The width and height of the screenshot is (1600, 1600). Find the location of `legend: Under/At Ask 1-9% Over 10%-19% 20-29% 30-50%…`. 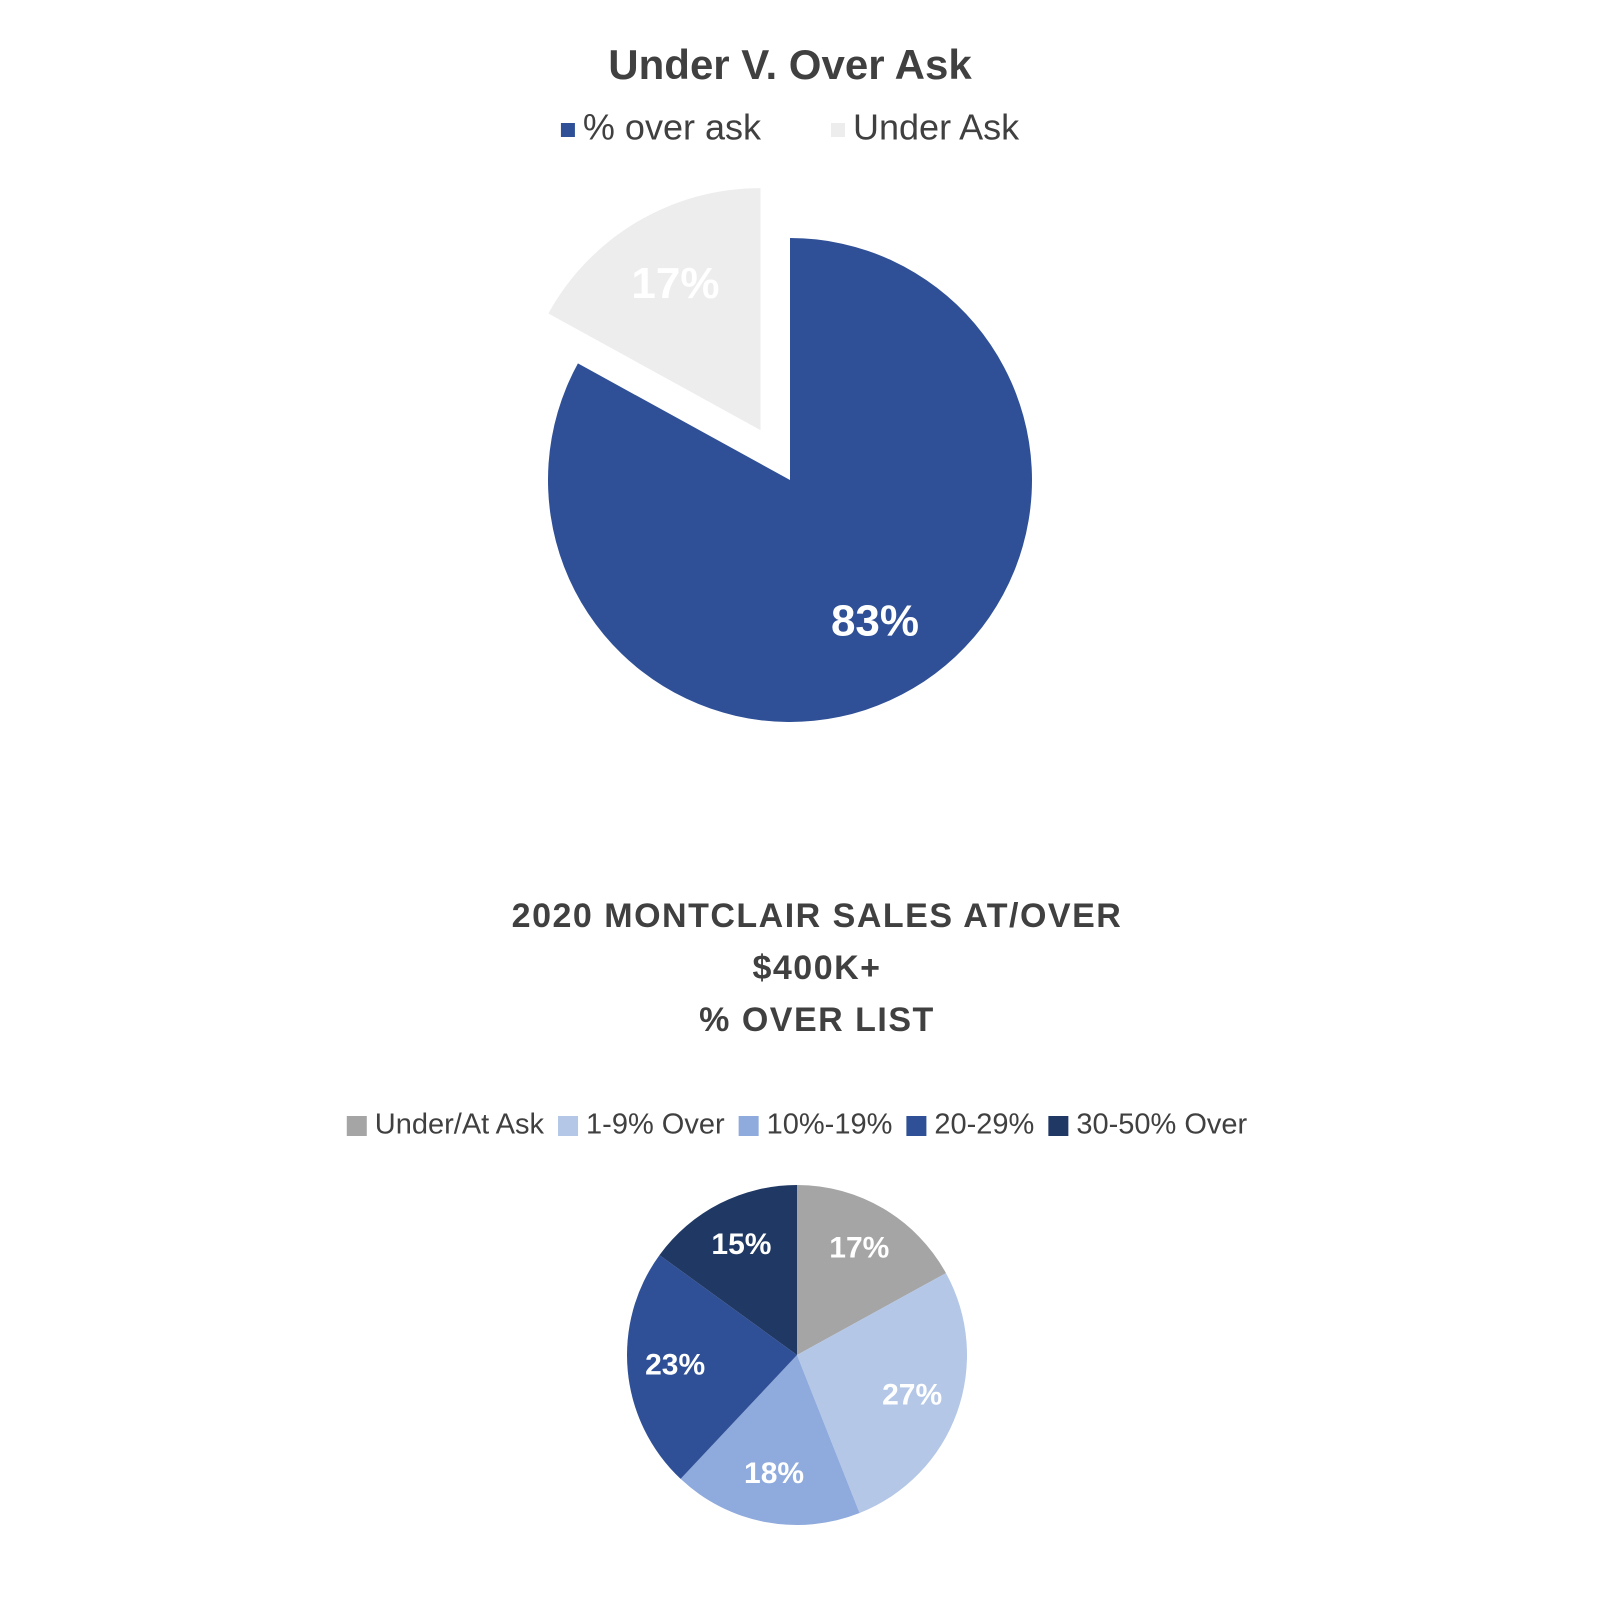

legend: Under/At Ask 1-9% Over 10%-19% 20-29% 30-50%… is located at coordinates (797, 1125).